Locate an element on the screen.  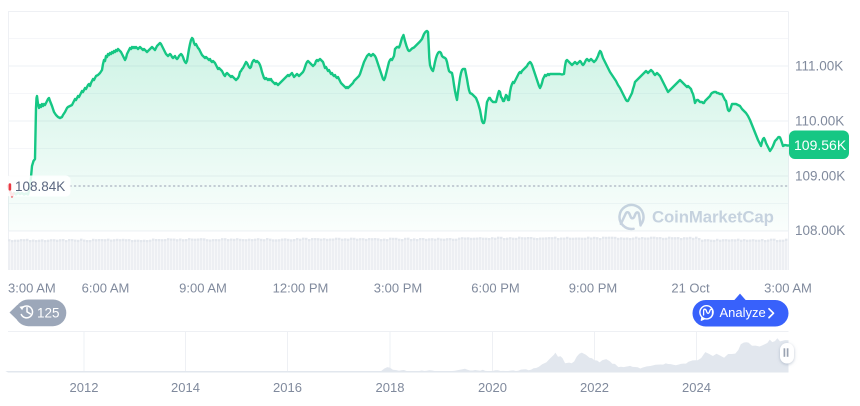
svg-text: 2016 is located at coordinates (287, 387).